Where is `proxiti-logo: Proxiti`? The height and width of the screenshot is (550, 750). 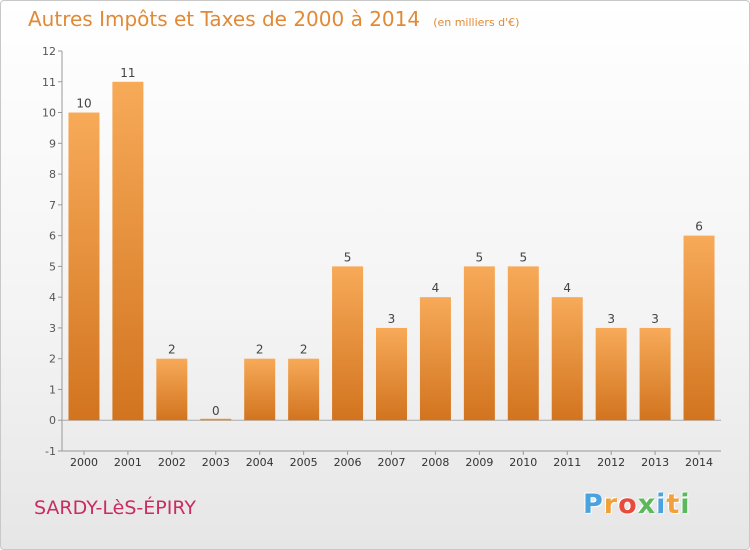
proxiti-logo: Proxiti is located at coordinates (637, 504).